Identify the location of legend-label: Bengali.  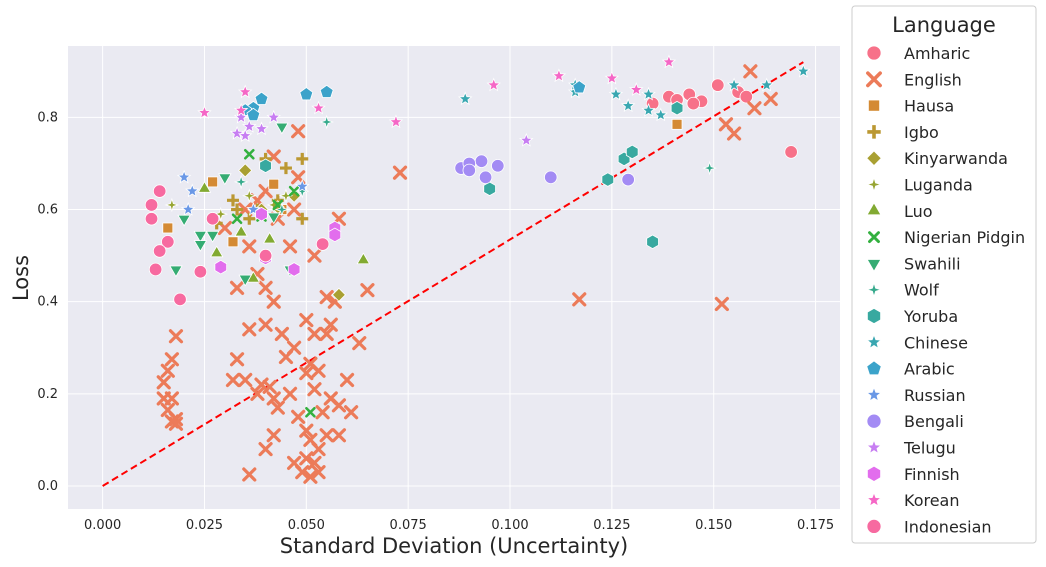
(934, 421).